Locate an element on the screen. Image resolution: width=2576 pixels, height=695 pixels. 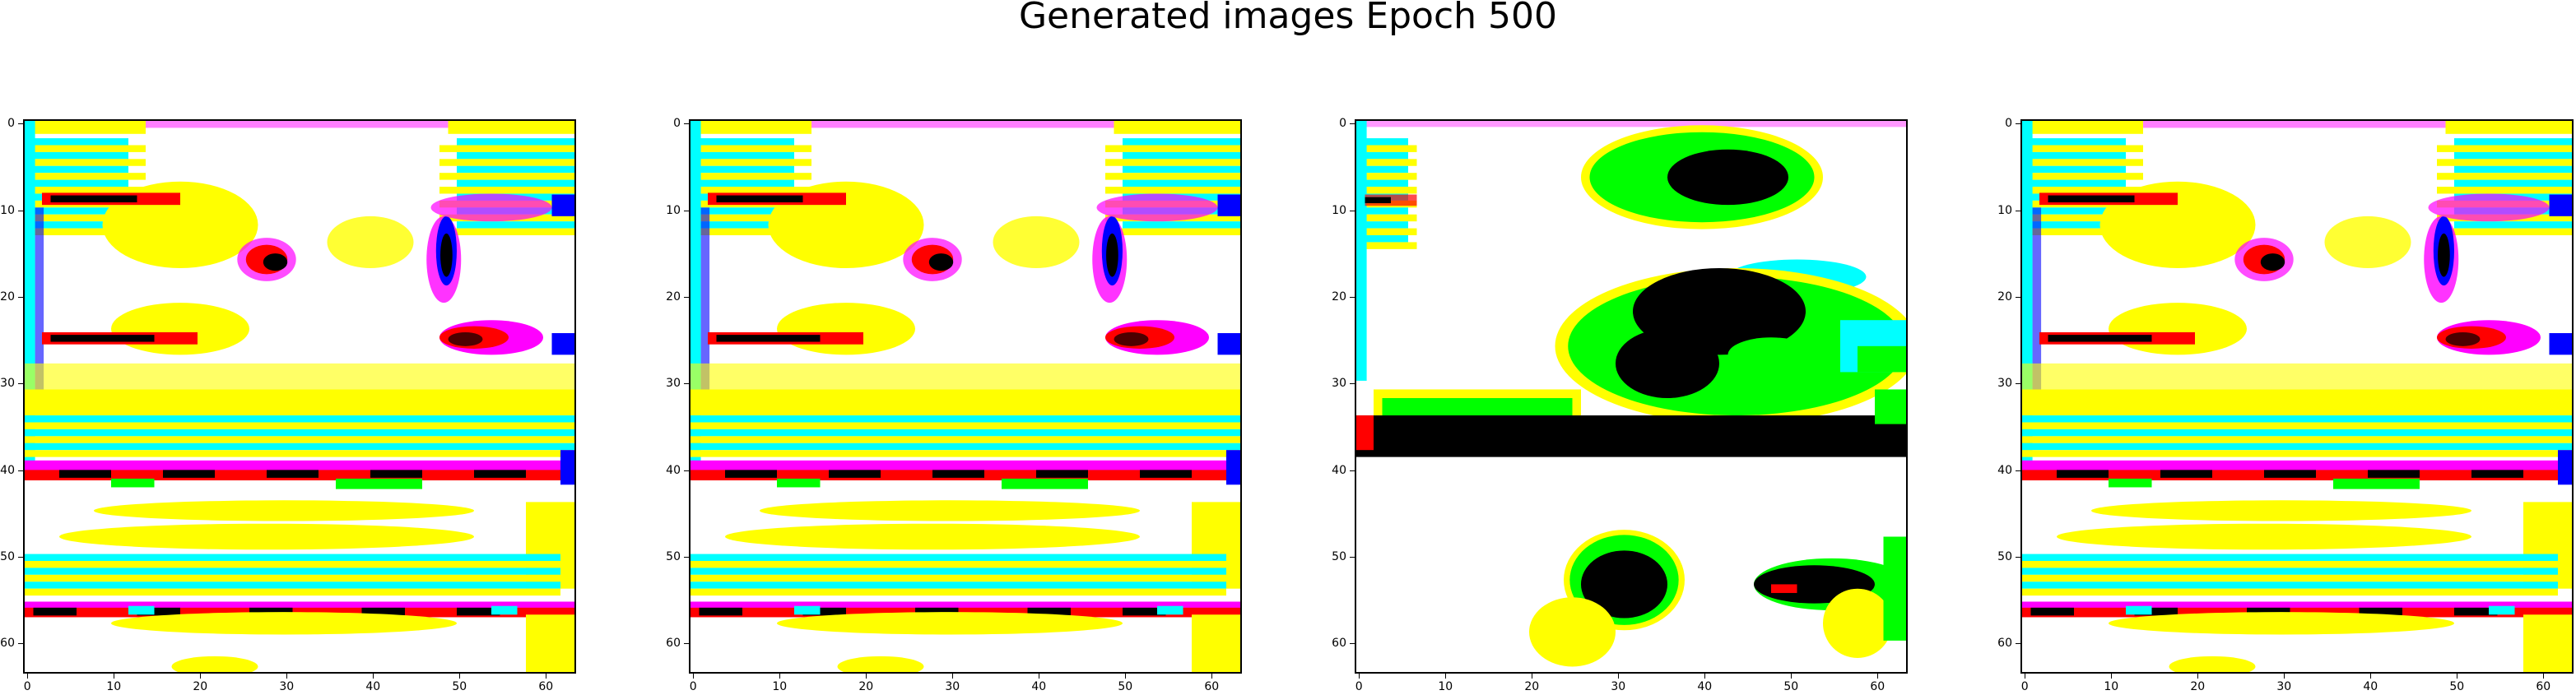
figure-title: Generated images Epoch 500 is located at coordinates (1288, 18).